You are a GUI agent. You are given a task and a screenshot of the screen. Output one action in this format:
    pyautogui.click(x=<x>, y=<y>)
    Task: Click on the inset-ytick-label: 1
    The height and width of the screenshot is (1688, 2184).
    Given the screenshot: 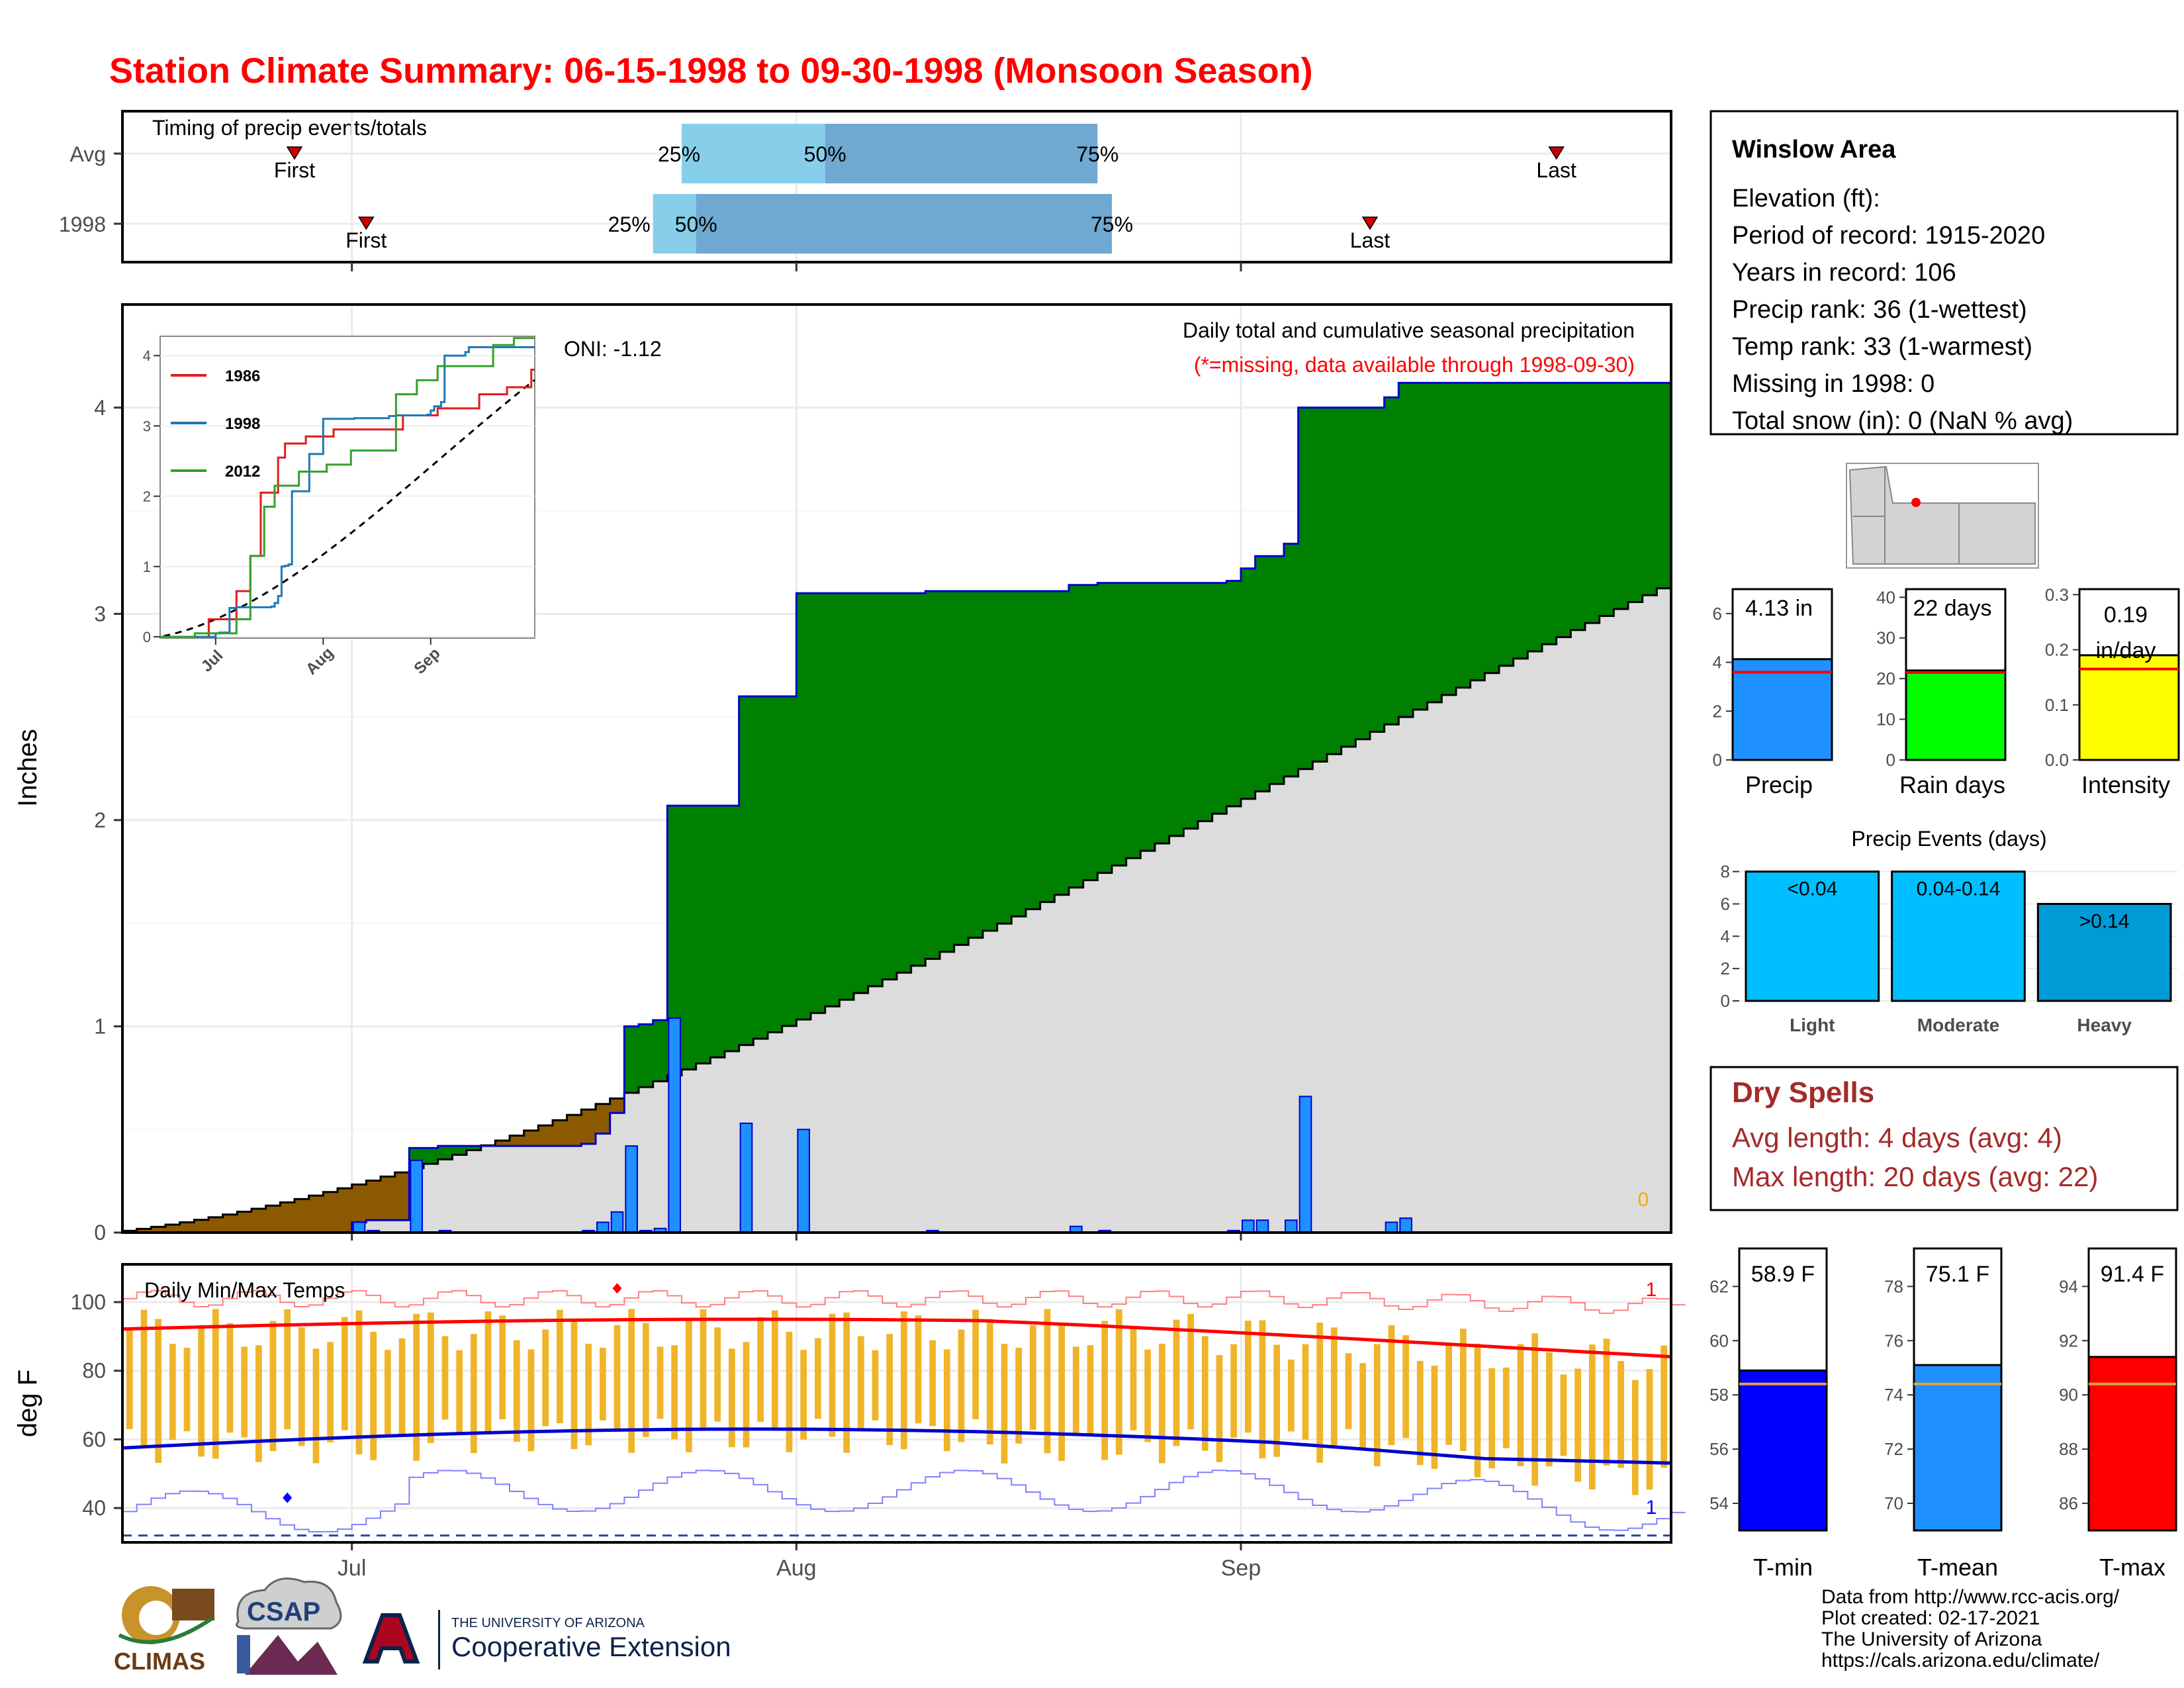 What is the action you would take?
    pyautogui.click(x=147, y=567)
    